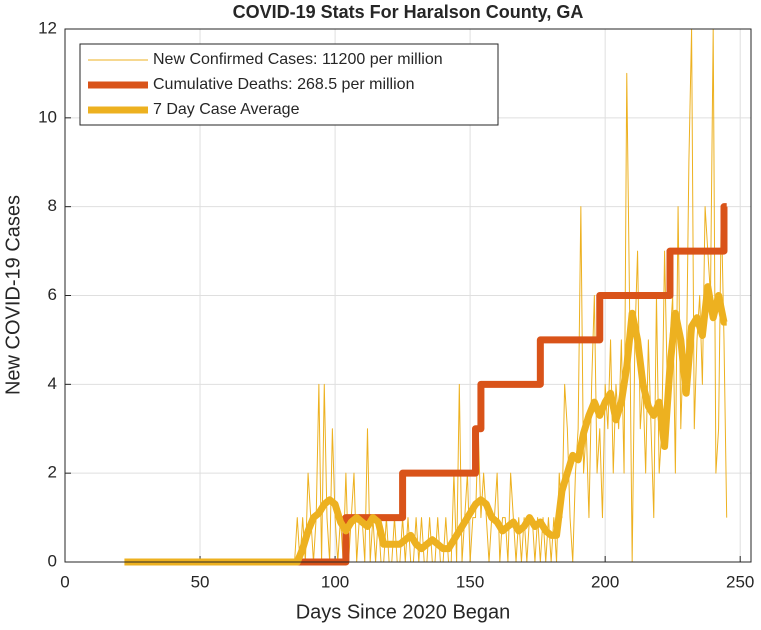 The height and width of the screenshot is (630, 761). What do you see at coordinates (64, 581) in the screenshot?
I see `x-tick-label: 0` at bounding box center [64, 581].